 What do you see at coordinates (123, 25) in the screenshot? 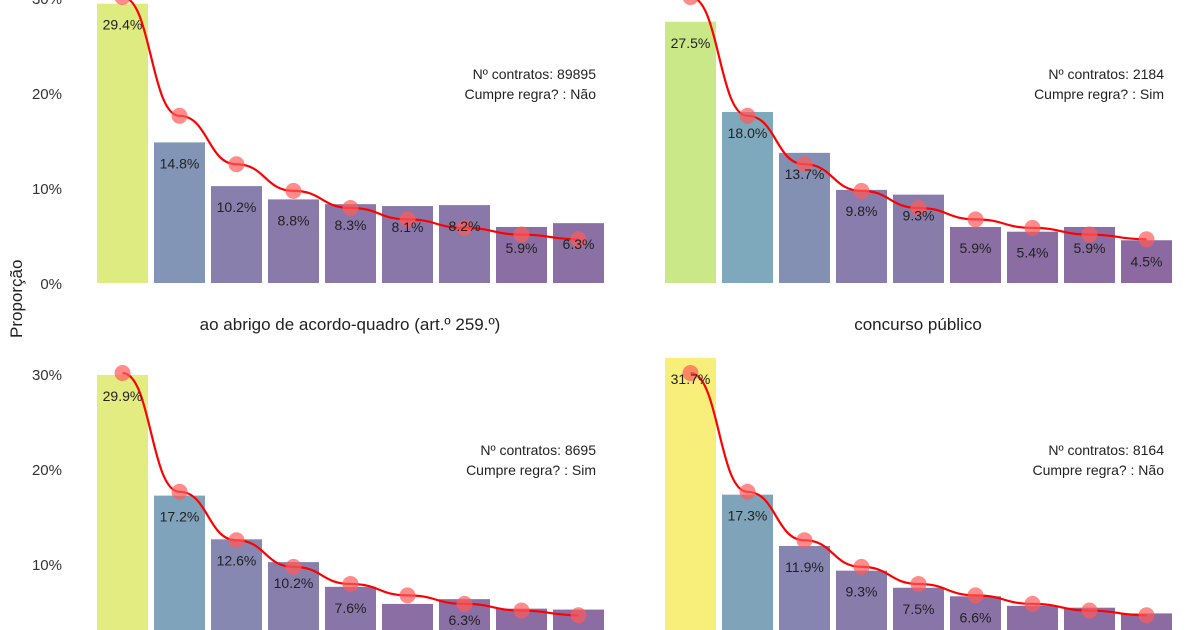
I see `value-label-digit-1: 29.4%` at bounding box center [123, 25].